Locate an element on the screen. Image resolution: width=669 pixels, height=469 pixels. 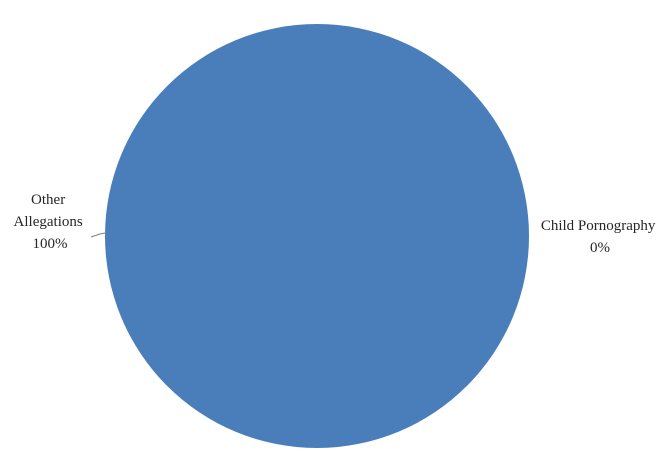
slice-name-child-pornography: Child Pornography is located at coordinates (598, 226).